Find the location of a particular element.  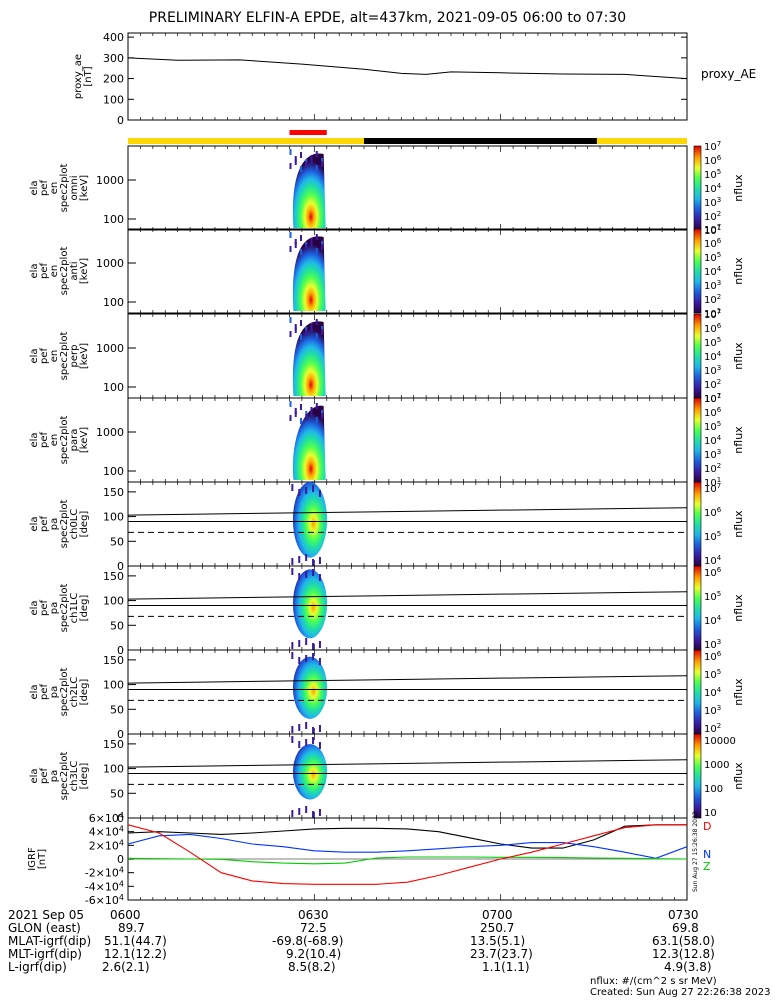

footer-label-3: MLT-igrf(dip) is located at coordinates (45, 954).